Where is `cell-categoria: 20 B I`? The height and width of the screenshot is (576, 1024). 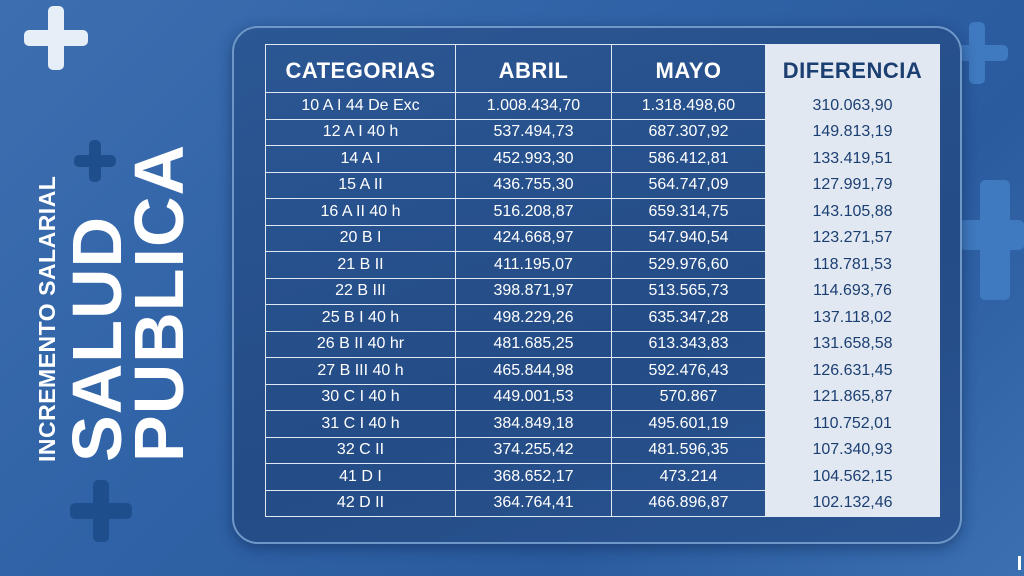 cell-categoria: 20 B I is located at coordinates (360, 238).